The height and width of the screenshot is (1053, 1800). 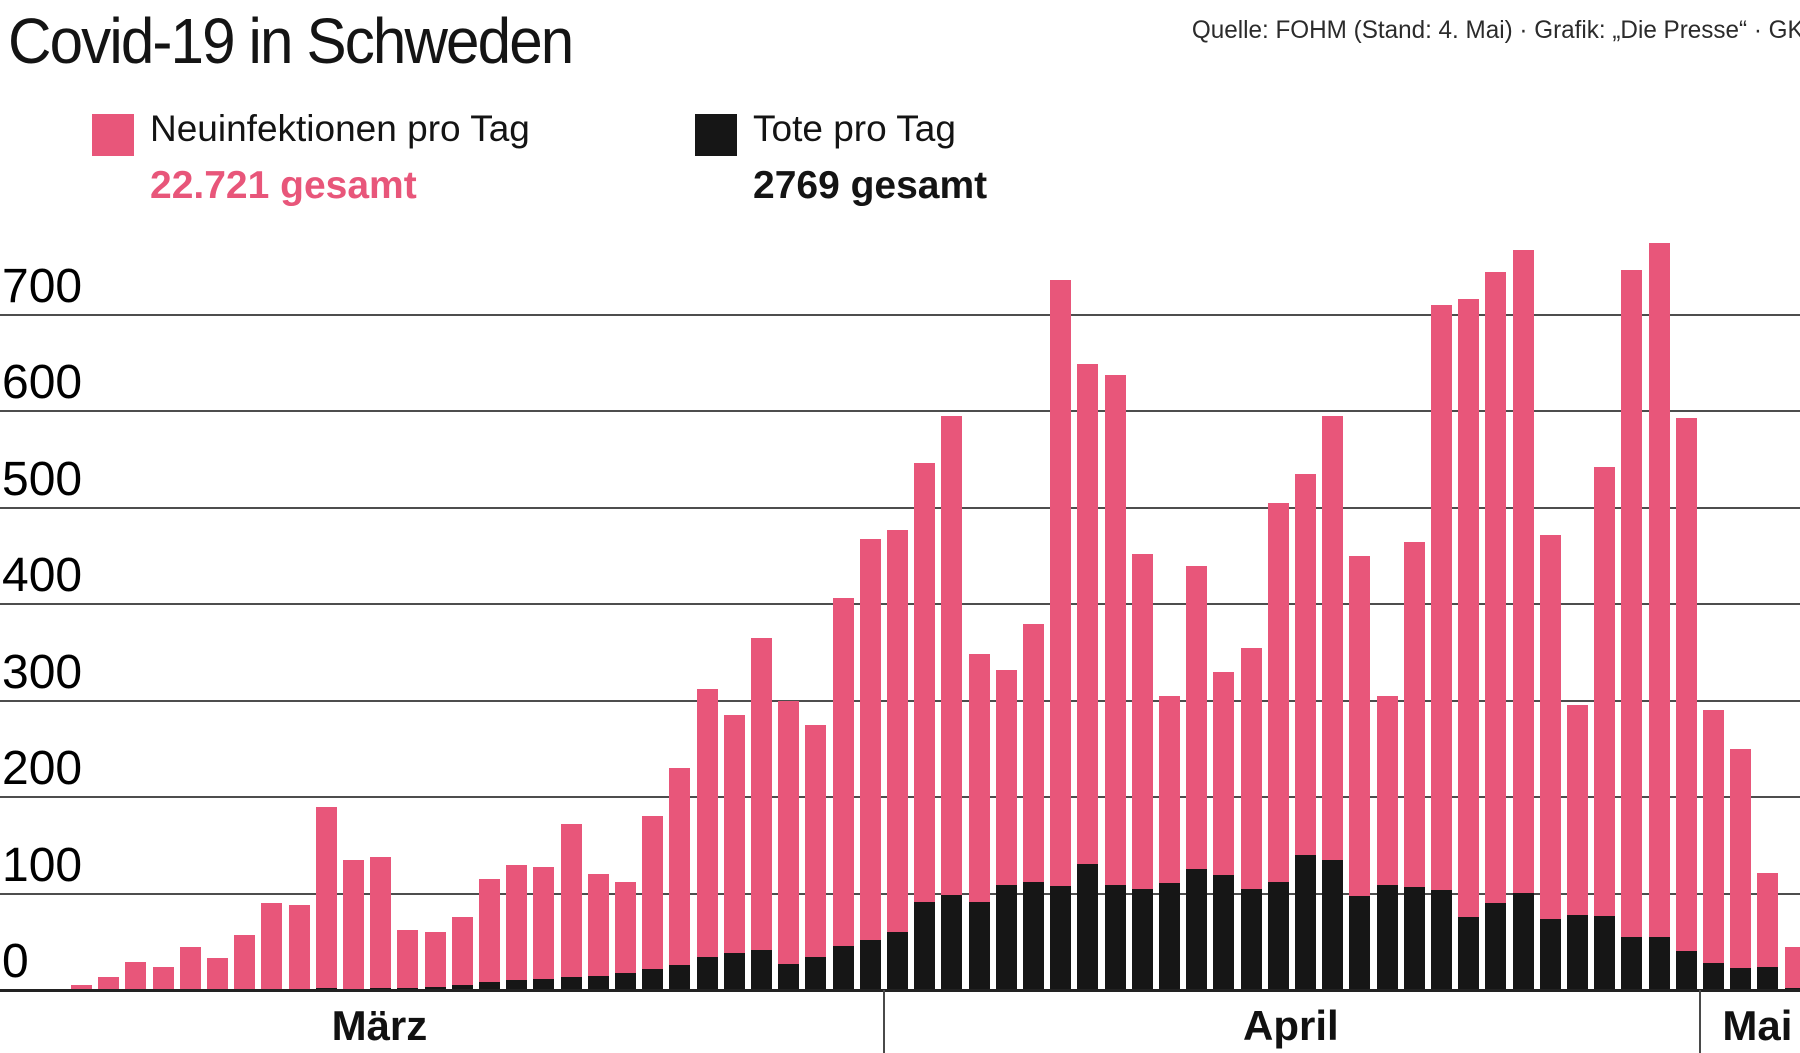 What do you see at coordinates (1291, 1025) in the screenshot?
I see `month-label-april: April` at bounding box center [1291, 1025].